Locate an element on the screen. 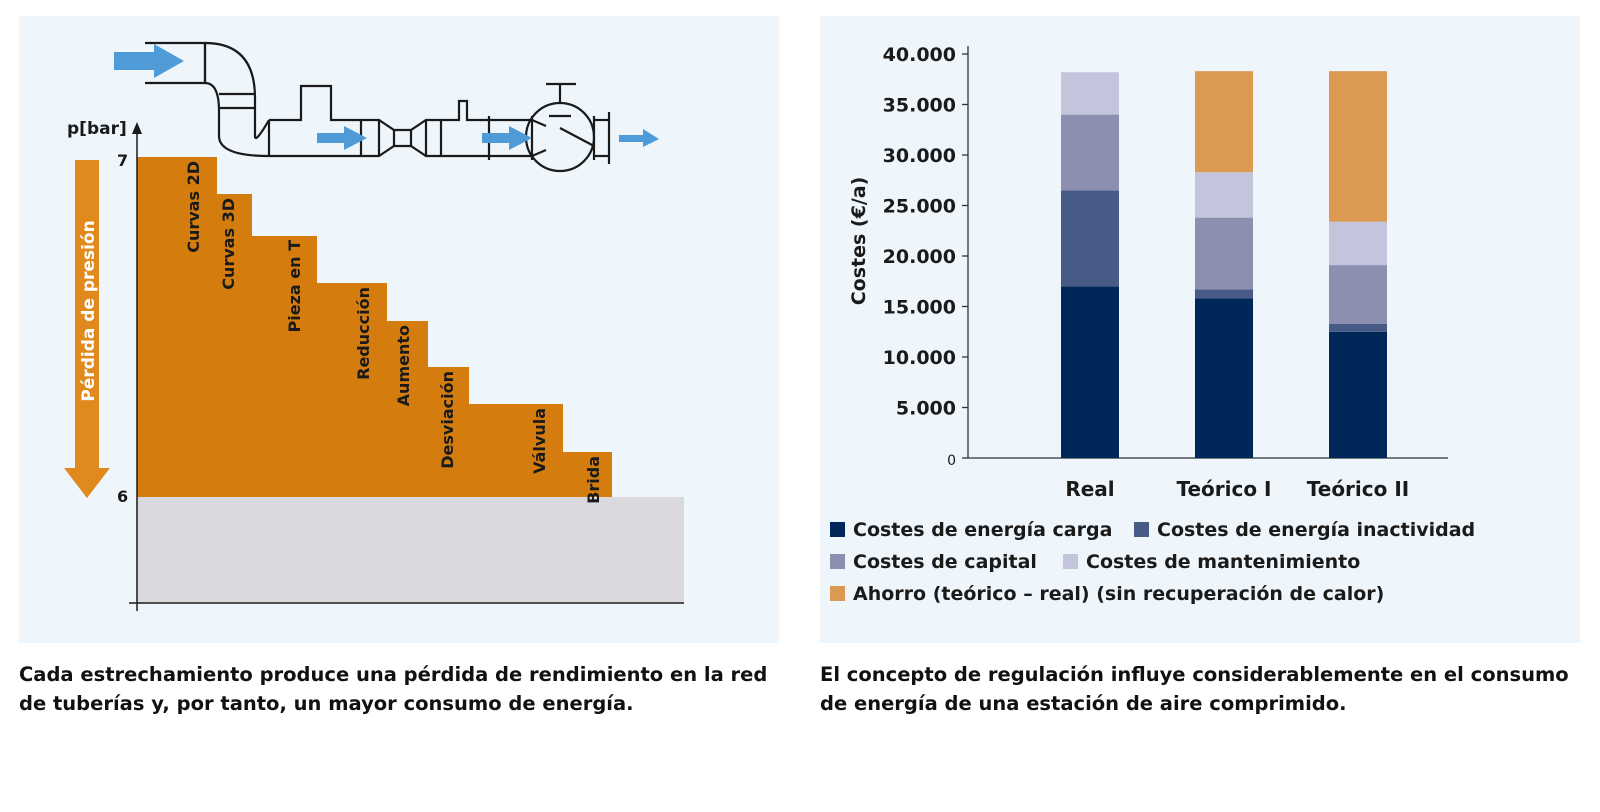 The width and height of the screenshot is (1600, 812). y-tick-label: 0 is located at coordinates (951, 461).